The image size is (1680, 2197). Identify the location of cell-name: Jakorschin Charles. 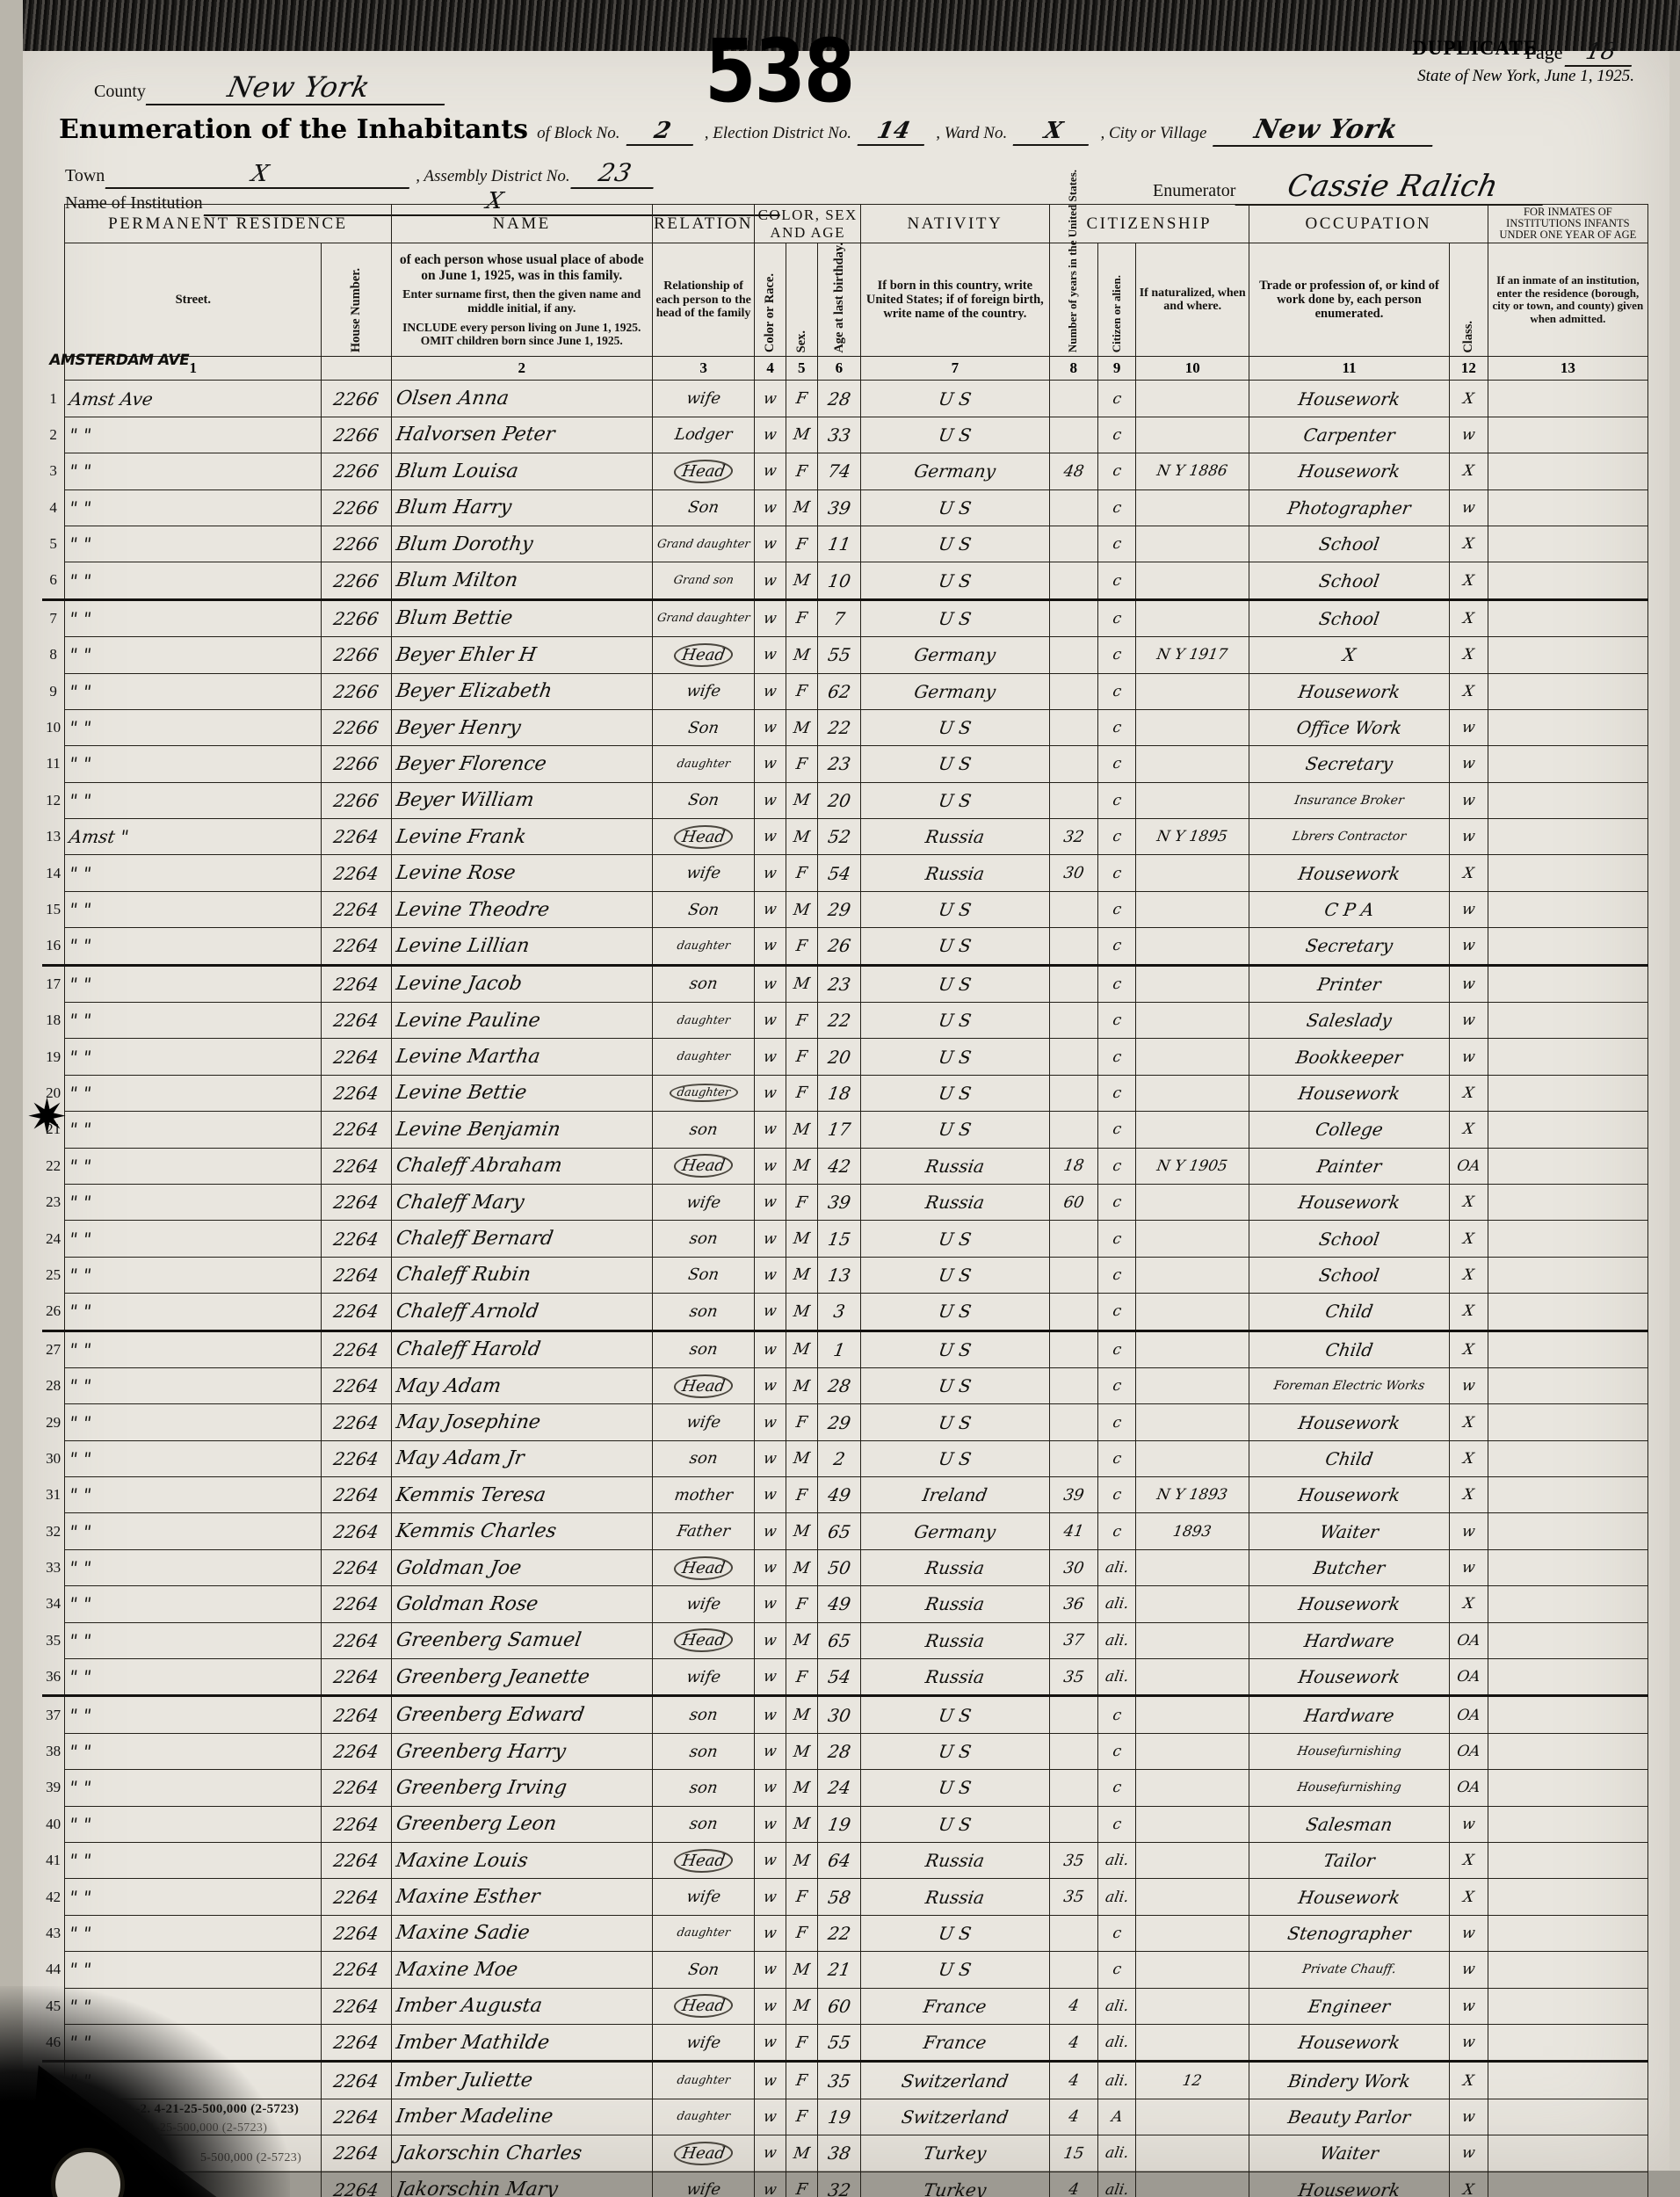
(521, 2153).